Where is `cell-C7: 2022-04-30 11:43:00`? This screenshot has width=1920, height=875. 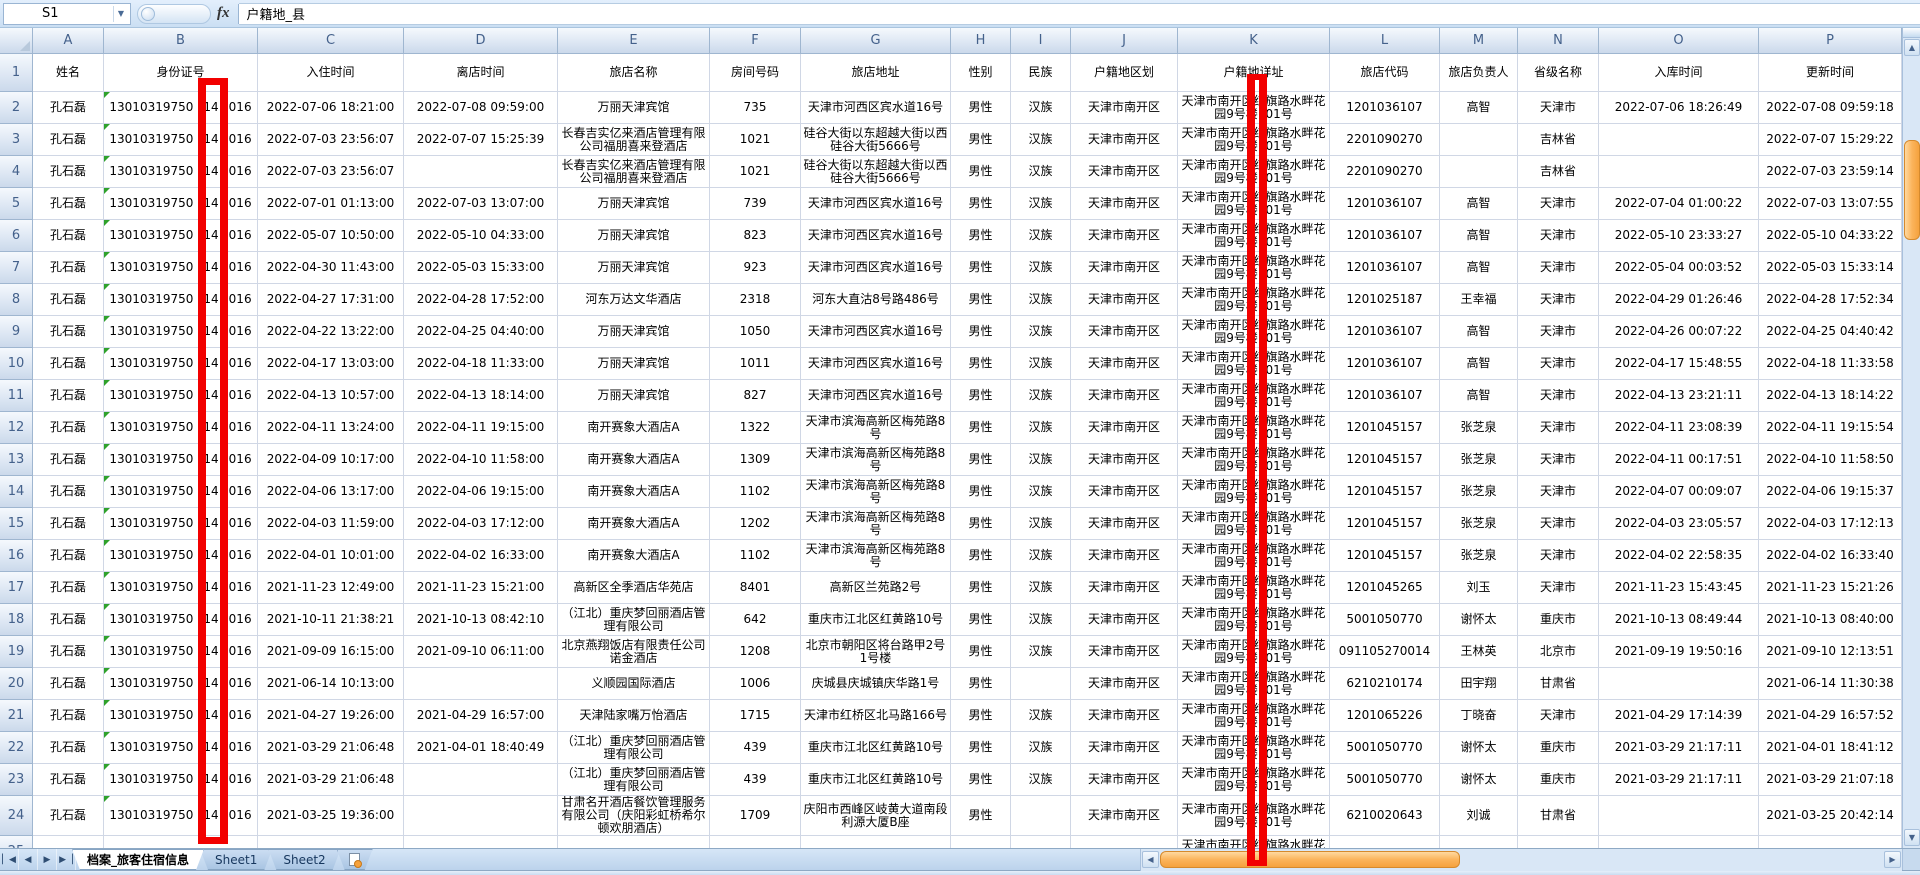
cell-C7: 2022-04-30 11:43:00 is located at coordinates (331, 268).